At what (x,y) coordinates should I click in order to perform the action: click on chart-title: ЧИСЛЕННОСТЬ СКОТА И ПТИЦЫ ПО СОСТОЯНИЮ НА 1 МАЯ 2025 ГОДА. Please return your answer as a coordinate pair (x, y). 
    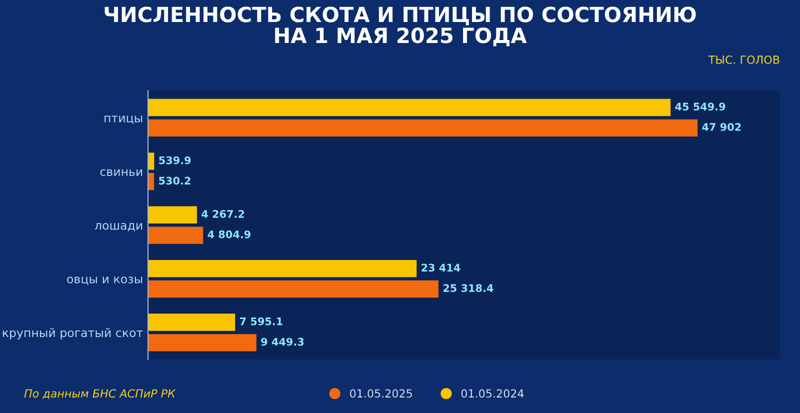
    Looking at the image, I should click on (400, 26).